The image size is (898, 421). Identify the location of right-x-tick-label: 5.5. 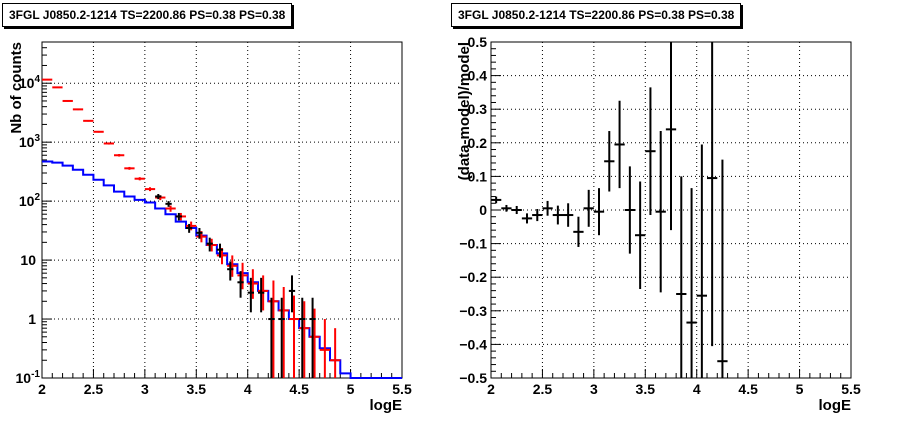
(851, 389).